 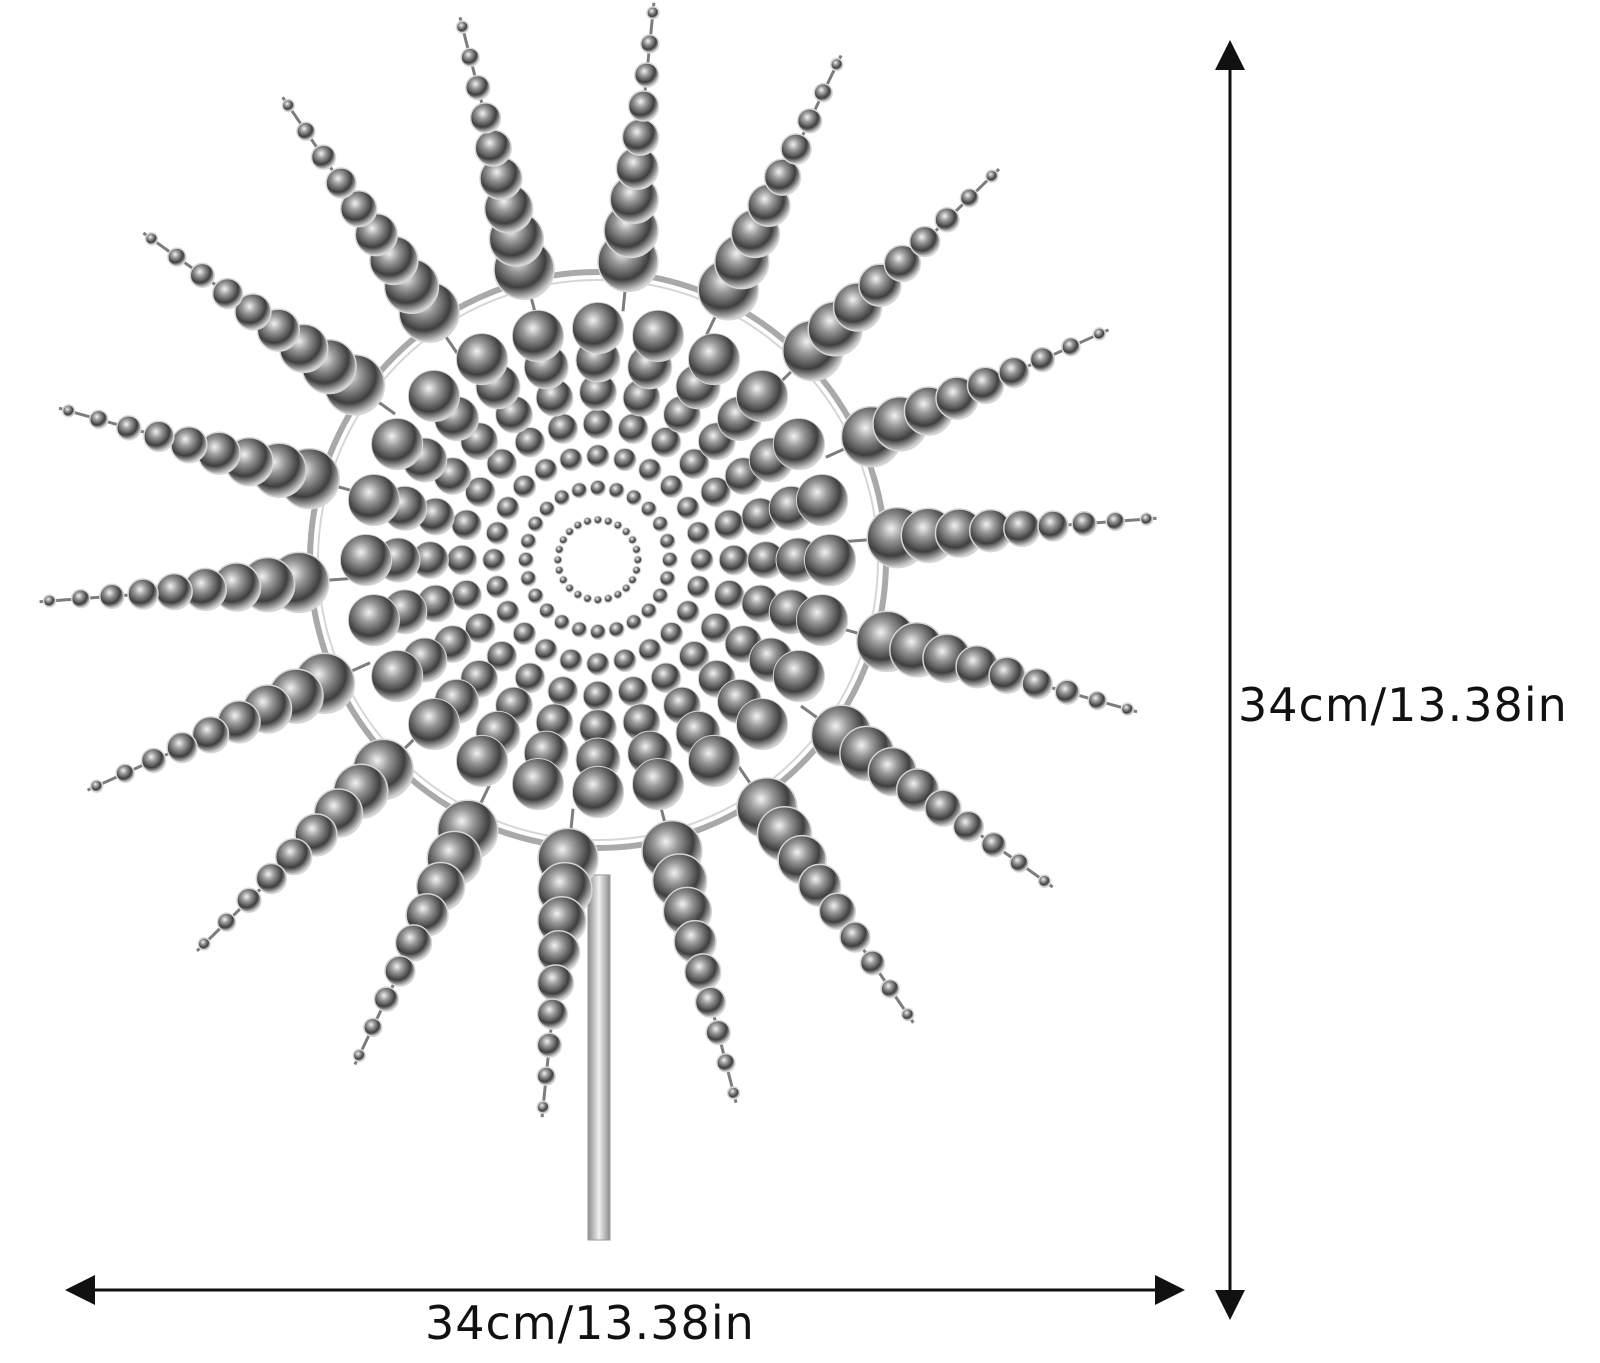 I want to click on stake-pole, so click(x=599, y=1057).